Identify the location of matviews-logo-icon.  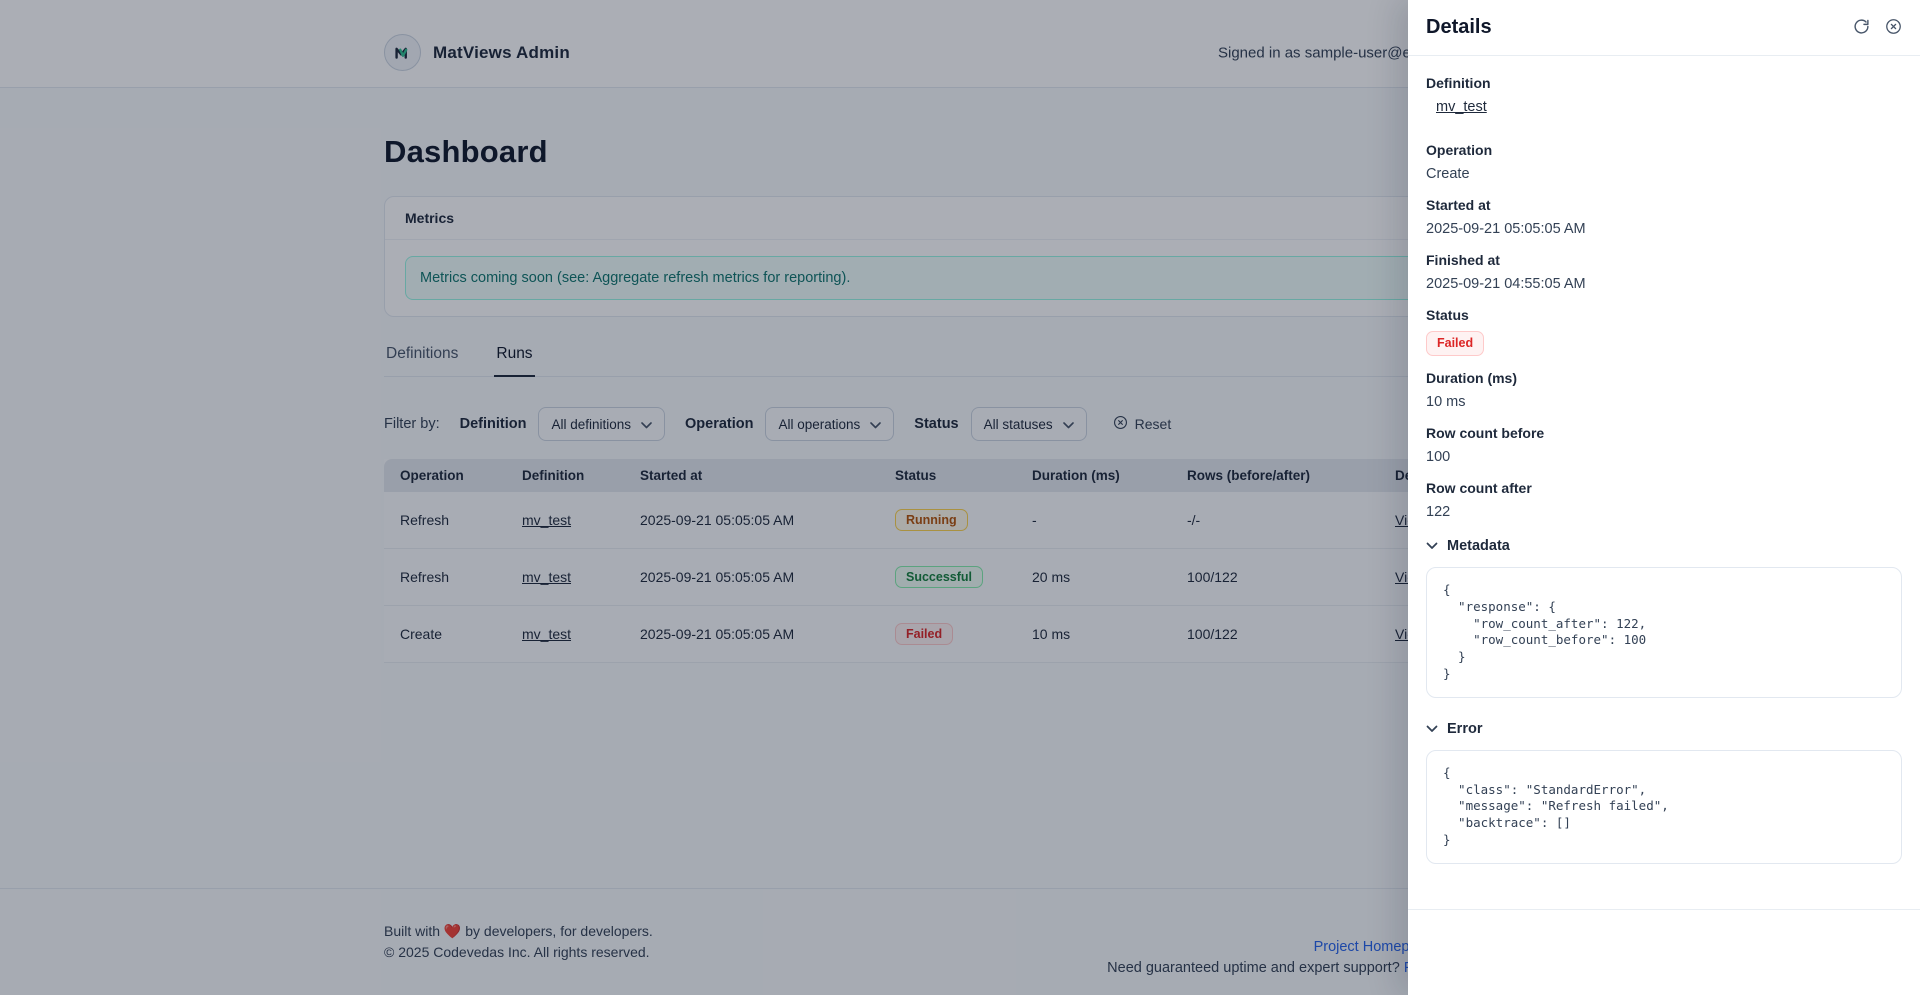
(402, 52).